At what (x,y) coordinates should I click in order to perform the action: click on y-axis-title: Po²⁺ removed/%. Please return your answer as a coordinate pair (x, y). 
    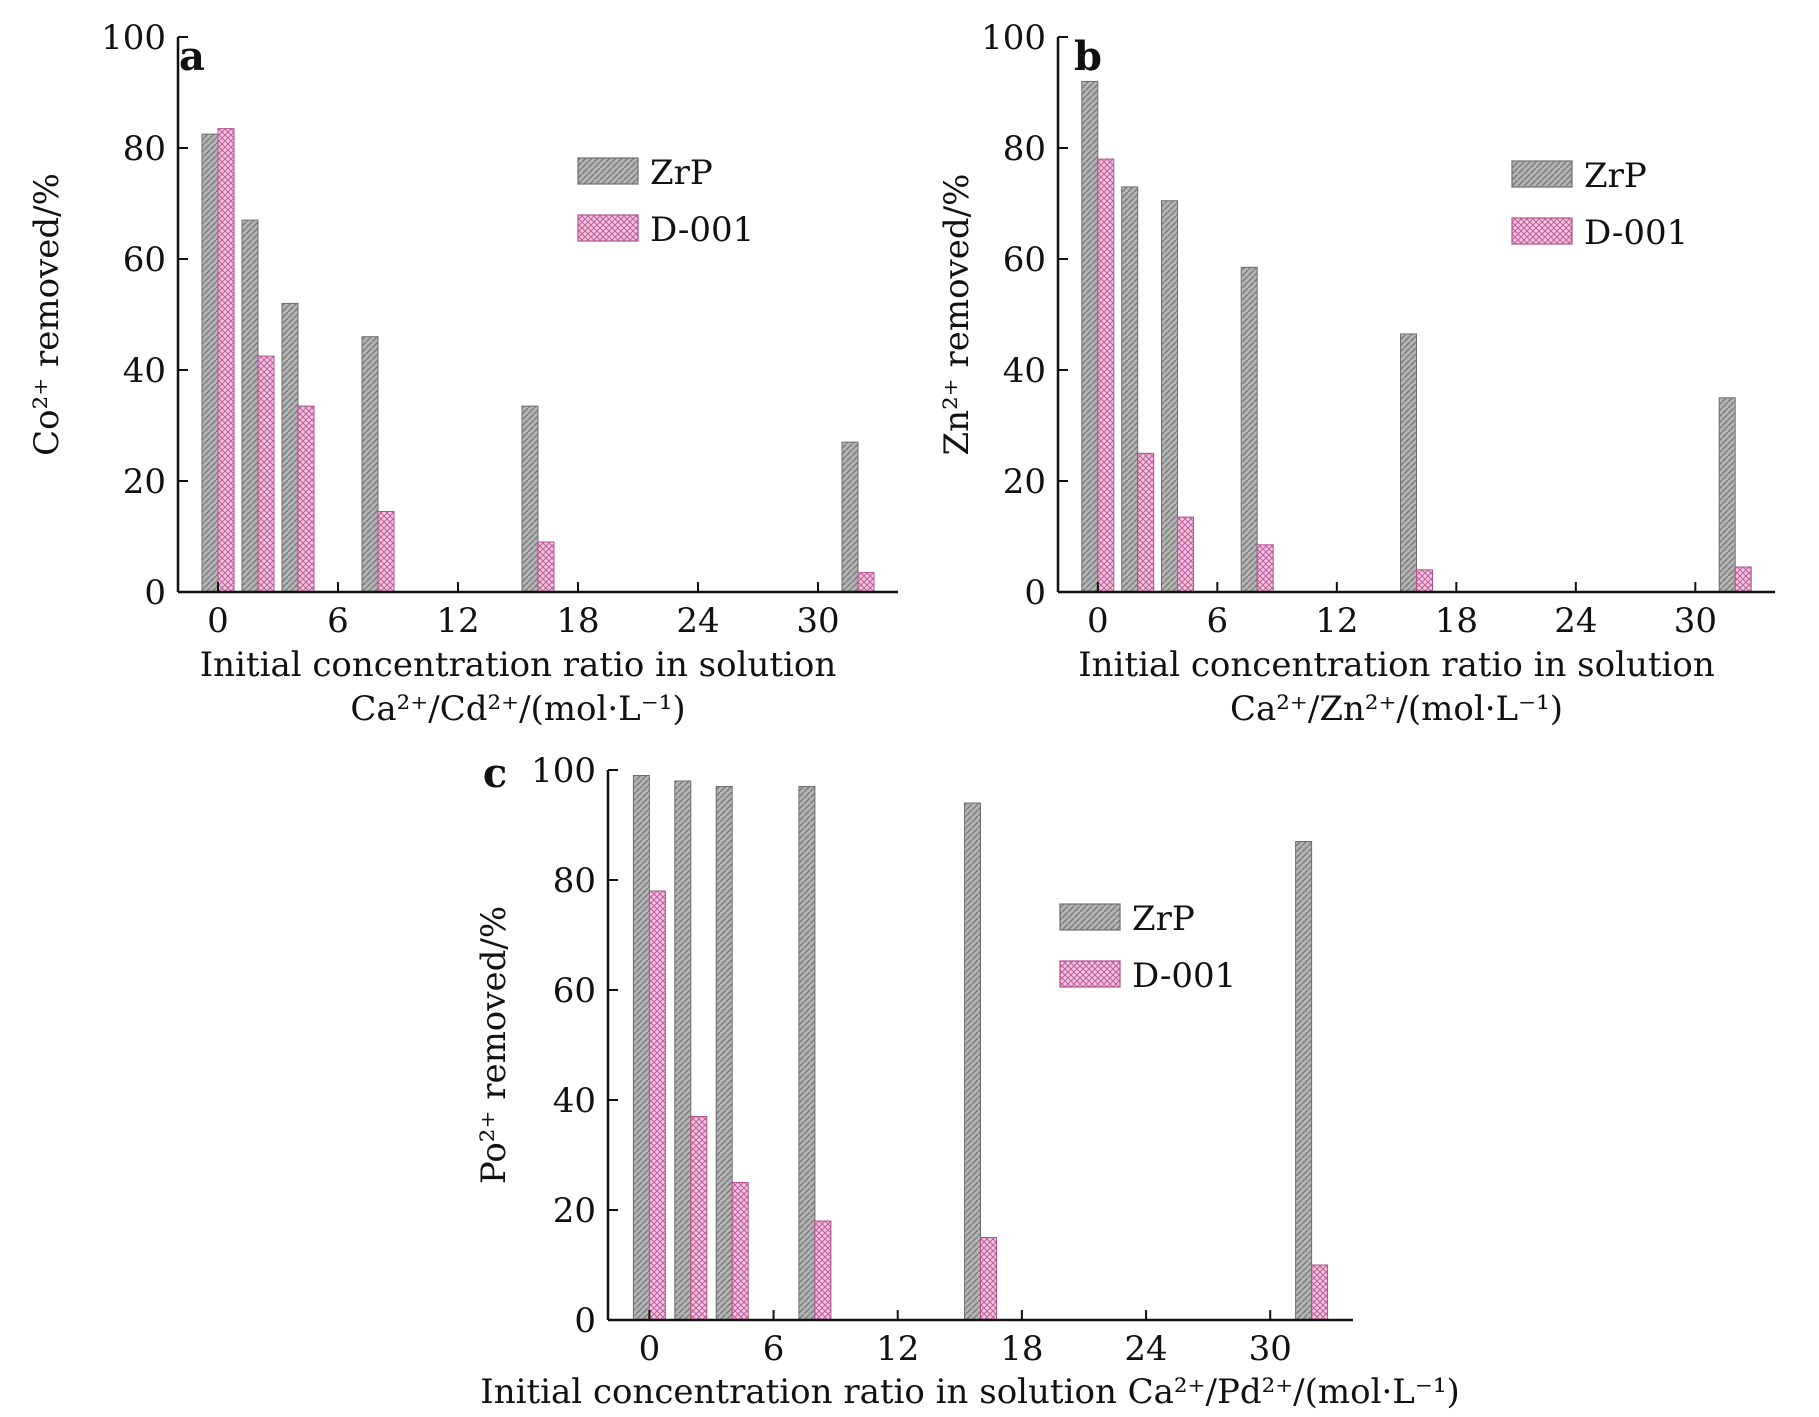
    Looking at the image, I should click on (494, 1045).